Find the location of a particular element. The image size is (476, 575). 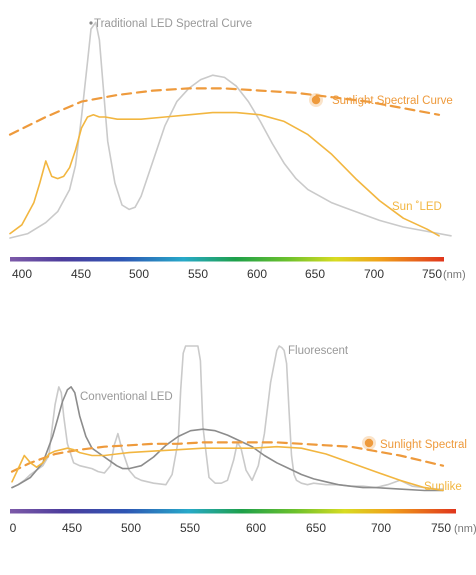

series-line-sunlight-spectral-curve is located at coordinates (224, 111).